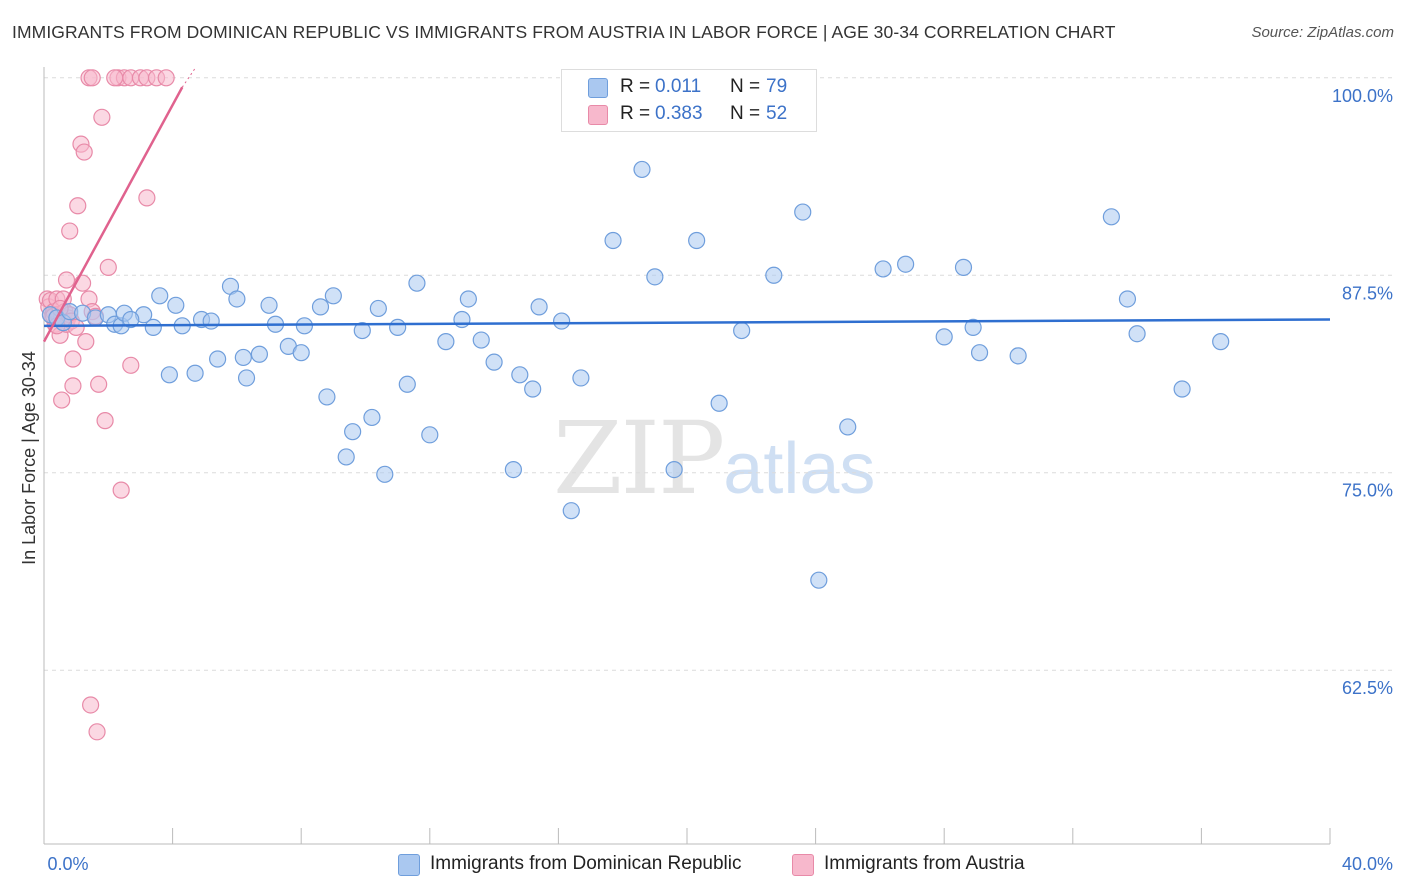 The height and width of the screenshot is (892, 1406). I want to click on bottom-legend-dominican-republic: Immigrants from Dominican Republic, so click(588, 864).